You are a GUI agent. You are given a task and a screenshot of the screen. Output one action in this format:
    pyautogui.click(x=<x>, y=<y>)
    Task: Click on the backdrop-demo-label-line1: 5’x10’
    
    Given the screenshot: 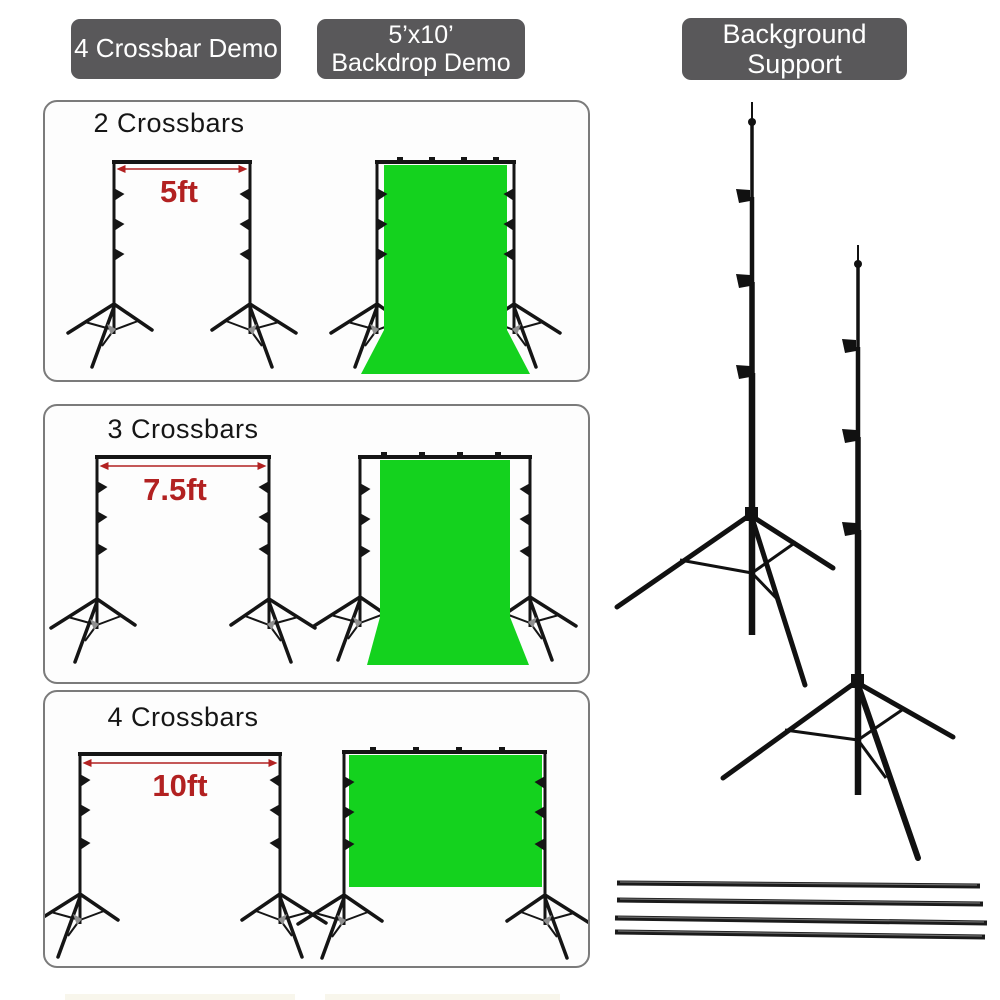 What is the action you would take?
    pyautogui.click(x=421, y=35)
    